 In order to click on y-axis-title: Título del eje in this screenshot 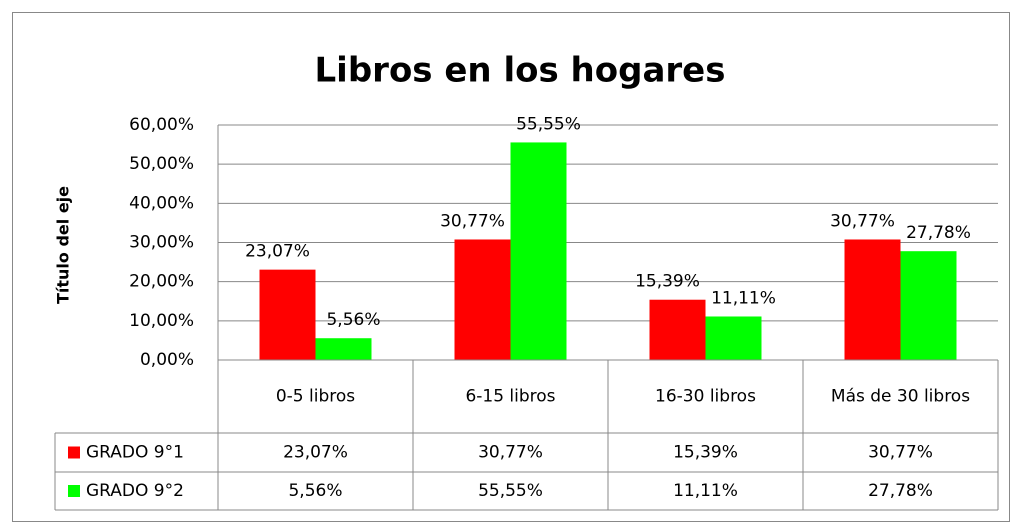, I will do `click(63, 245)`.